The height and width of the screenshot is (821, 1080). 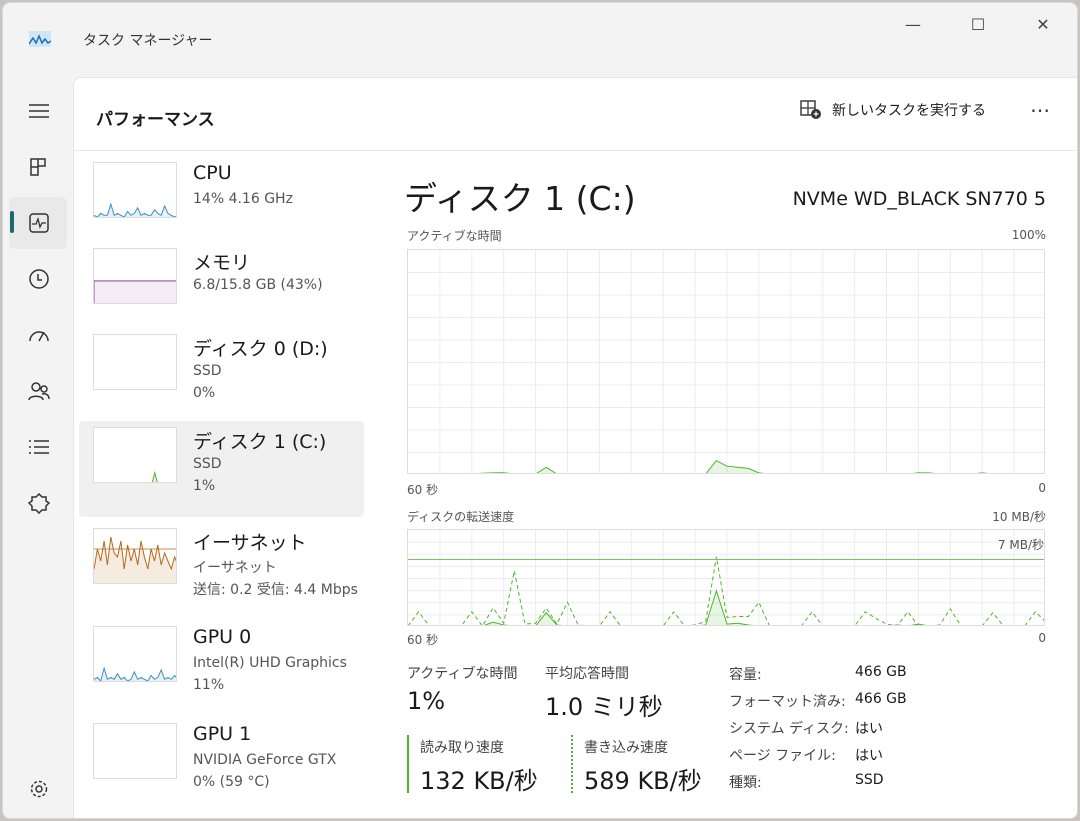 I want to click on property-label: 種類:, so click(x=745, y=783).